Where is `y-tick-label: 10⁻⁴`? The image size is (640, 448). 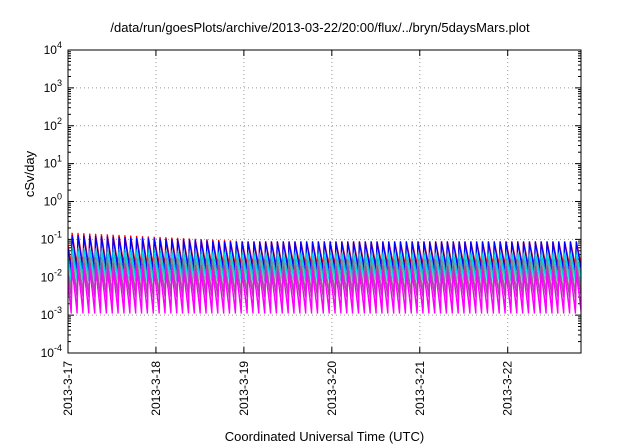
y-tick-label: 10⁻⁴ is located at coordinates (51, 351).